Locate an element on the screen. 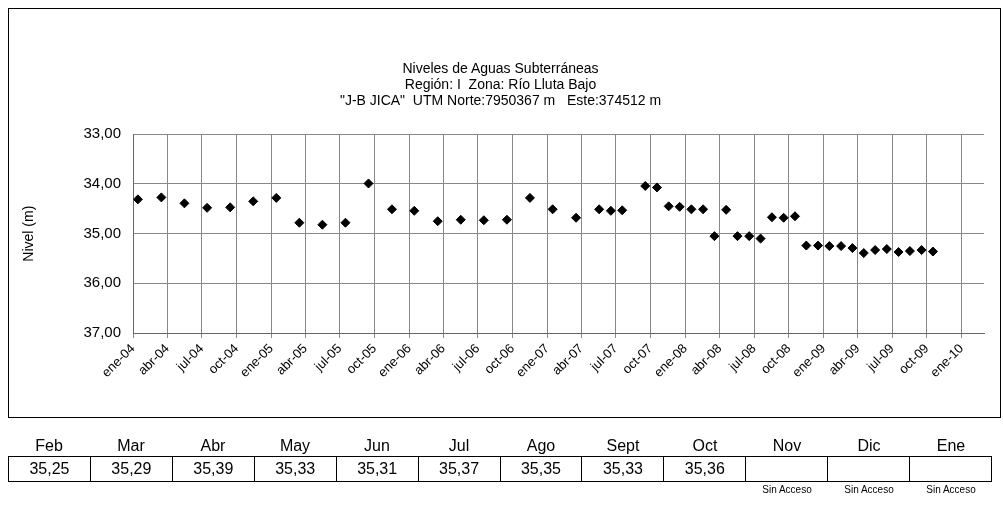  text: "J-B JICA" UTM Norte:7950367 m Este:374512 m is located at coordinates (500, 100).